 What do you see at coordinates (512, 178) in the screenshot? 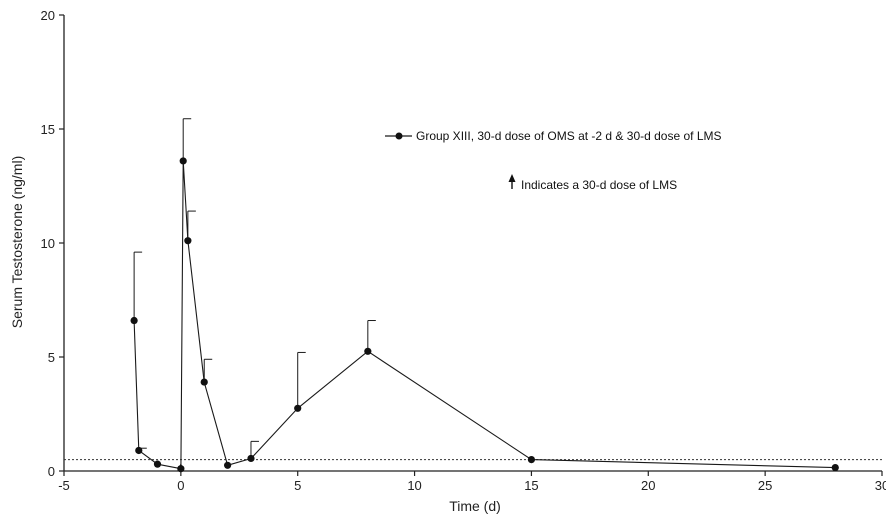
I see `annotation-arrow-head` at bounding box center [512, 178].